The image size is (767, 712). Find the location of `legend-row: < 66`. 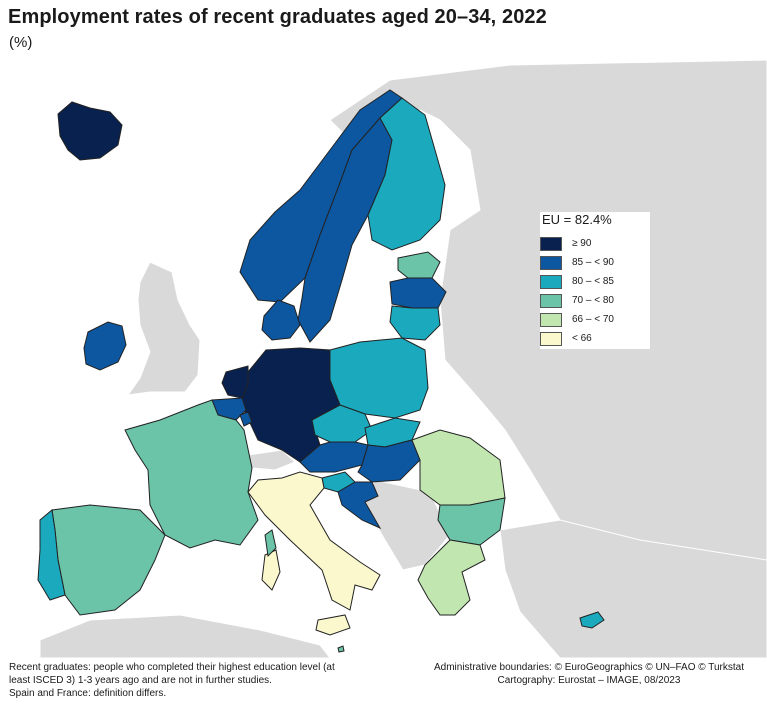

legend-row: < 66 is located at coordinates (595, 338).